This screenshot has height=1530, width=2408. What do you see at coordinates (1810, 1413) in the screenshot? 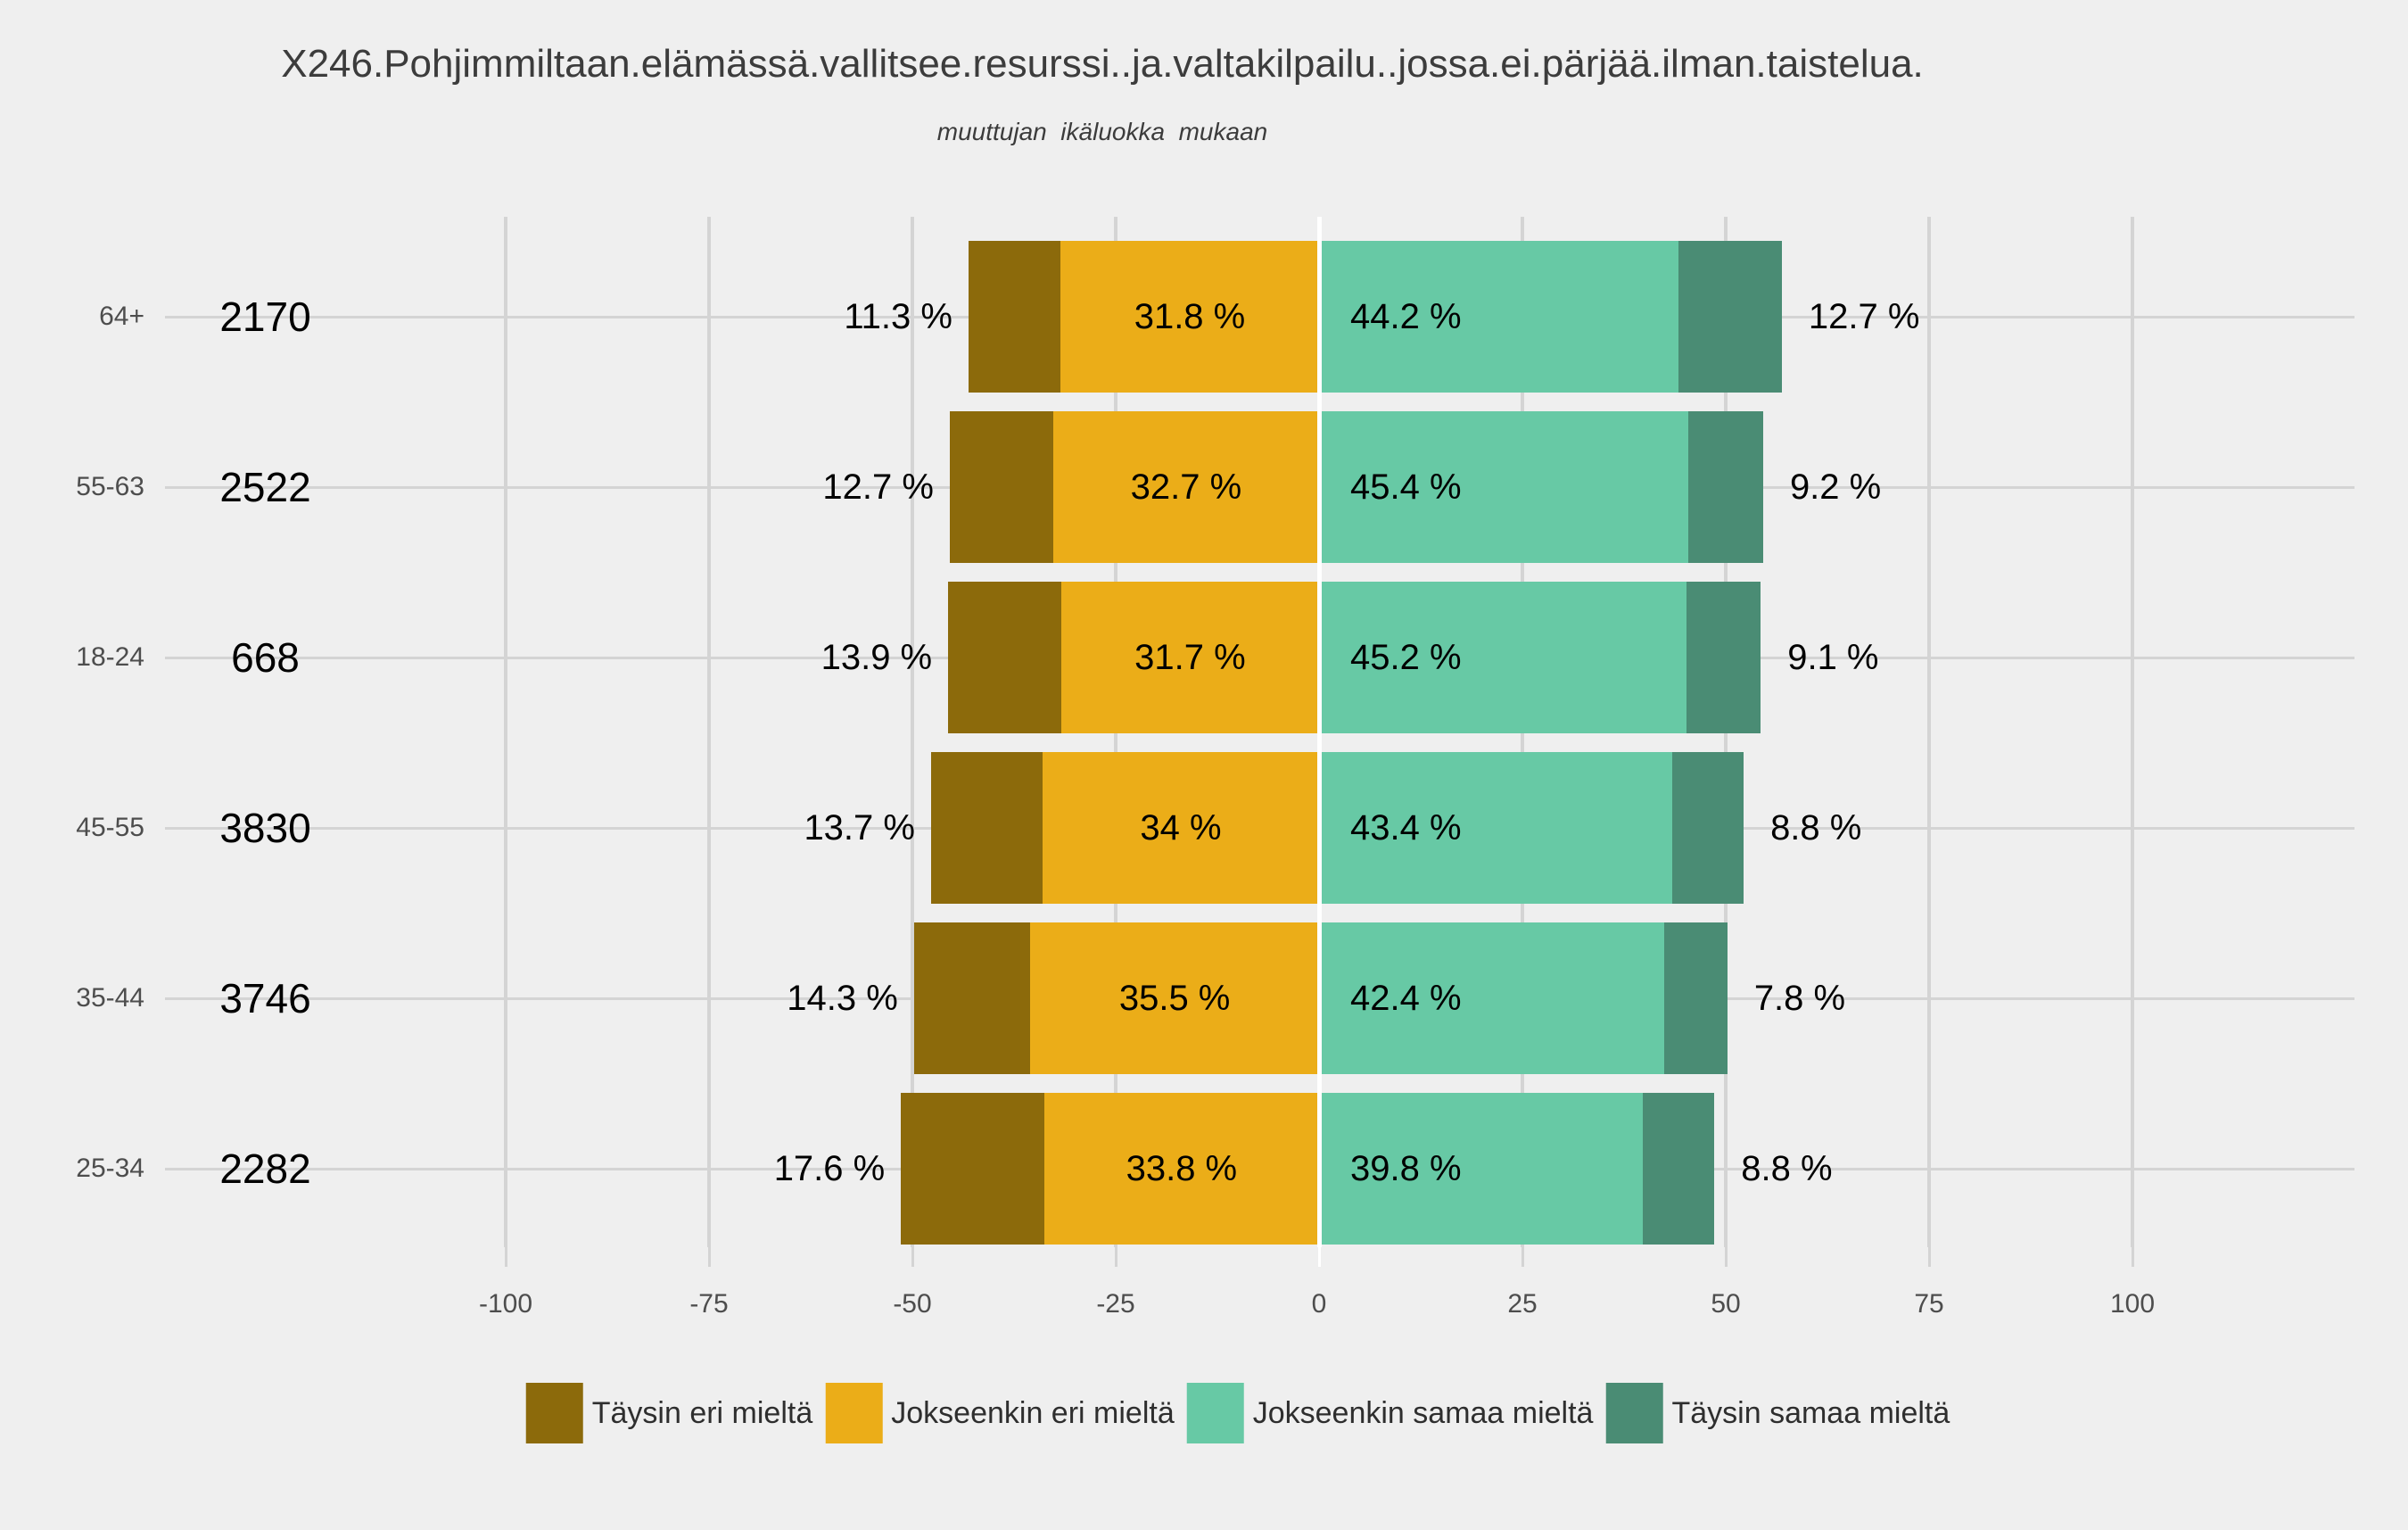
I see `legend-label-strongly-agree: Täysin samaa mieltä` at bounding box center [1810, 1413].